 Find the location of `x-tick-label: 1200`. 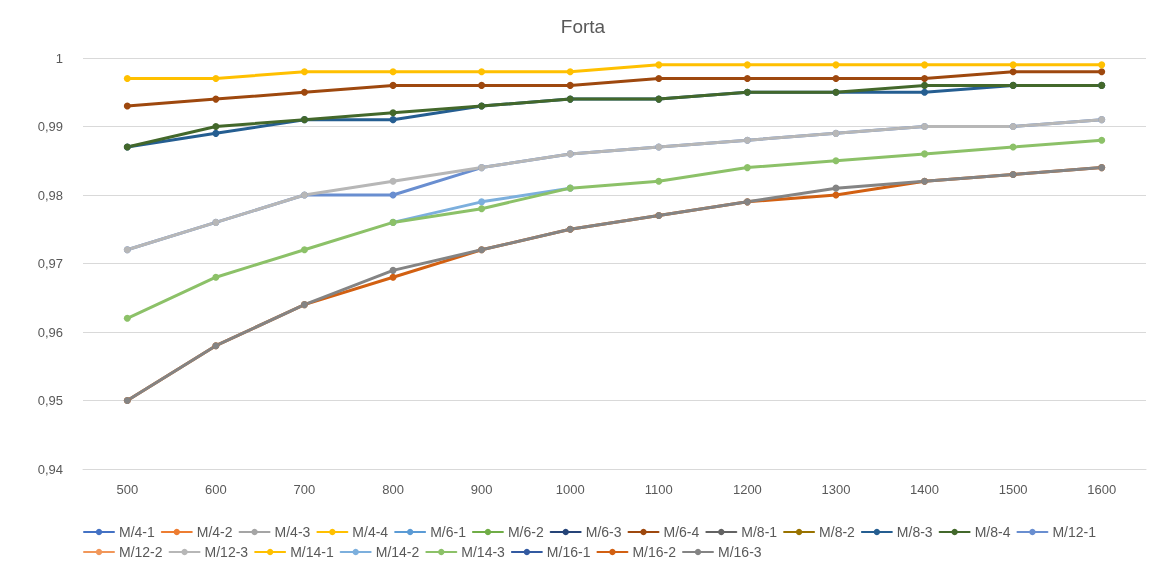

x-tick-label: 1200 is located at coordinates (747, 489).